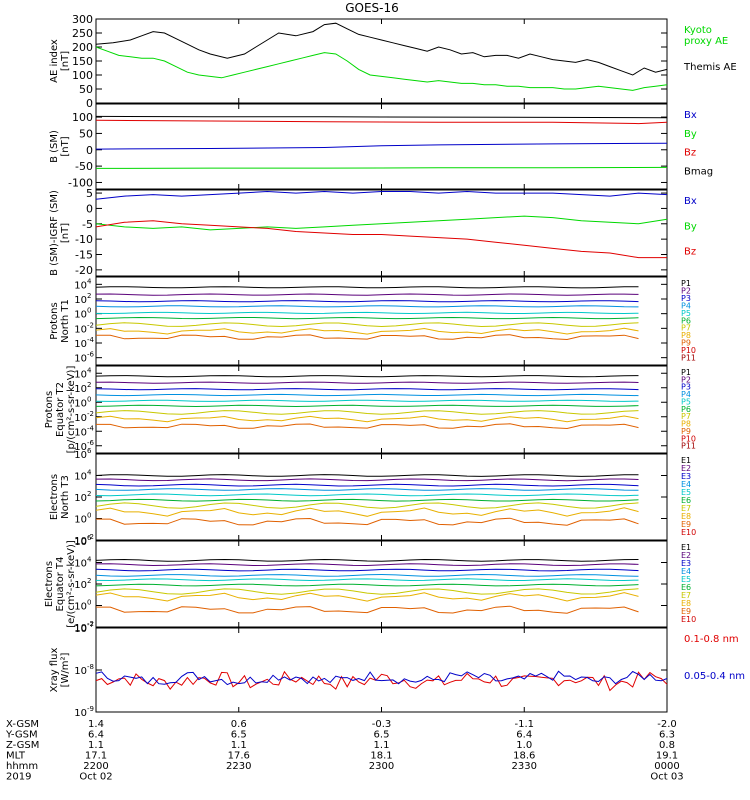 The image size is (750, 800). Describe the element at coordinates (86, 133) in the screenshot. I see `b_sm-ytick-label-3: 50` at that location.